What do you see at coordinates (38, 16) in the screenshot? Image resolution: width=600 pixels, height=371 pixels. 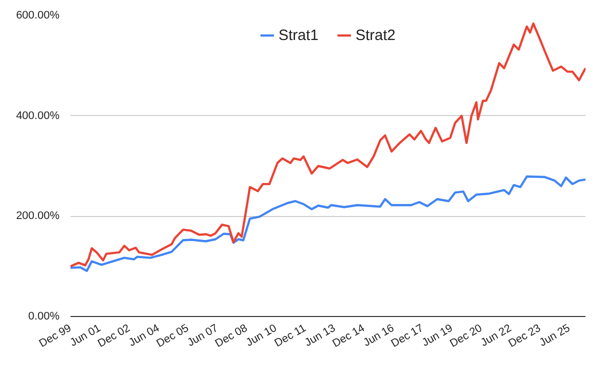 I see `y-tick-label: 600.00%` at bounding box center [38, 16].